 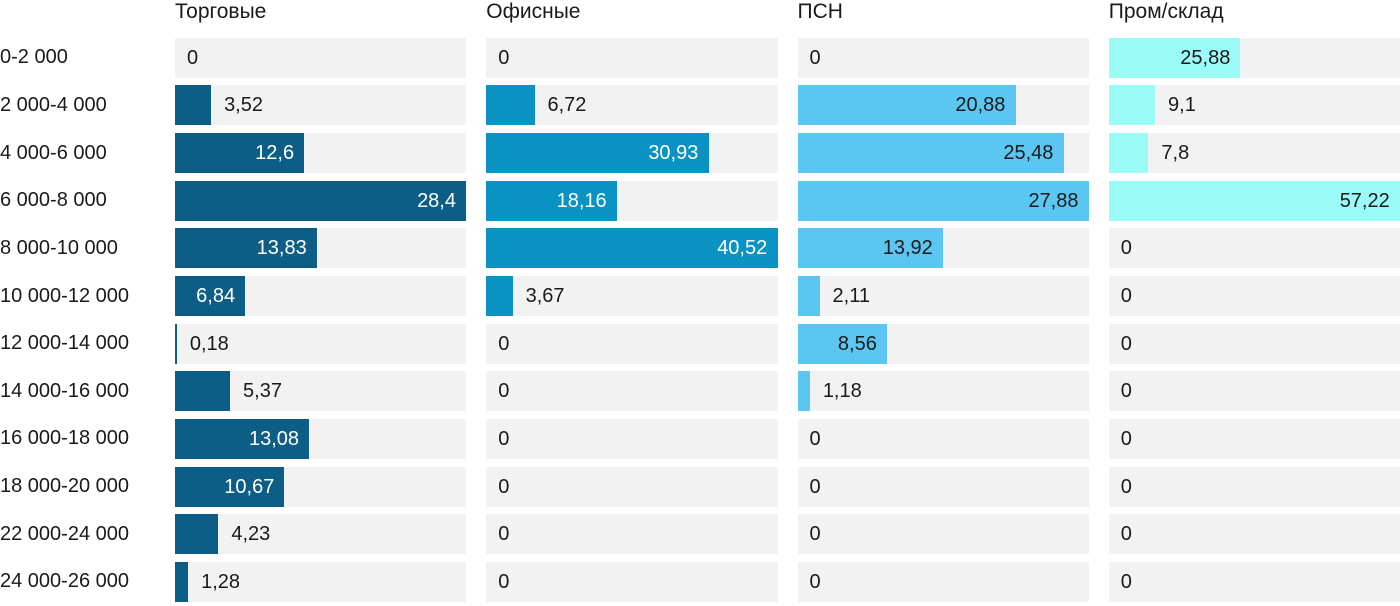 I want to click on bar-track: 18,16, so click(x=632, y=200).